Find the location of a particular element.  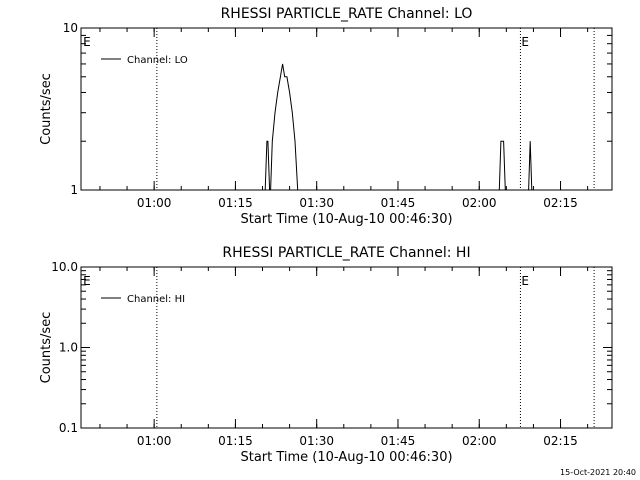

y-tick-label: 0.1 is located at coordinates (68, 428).